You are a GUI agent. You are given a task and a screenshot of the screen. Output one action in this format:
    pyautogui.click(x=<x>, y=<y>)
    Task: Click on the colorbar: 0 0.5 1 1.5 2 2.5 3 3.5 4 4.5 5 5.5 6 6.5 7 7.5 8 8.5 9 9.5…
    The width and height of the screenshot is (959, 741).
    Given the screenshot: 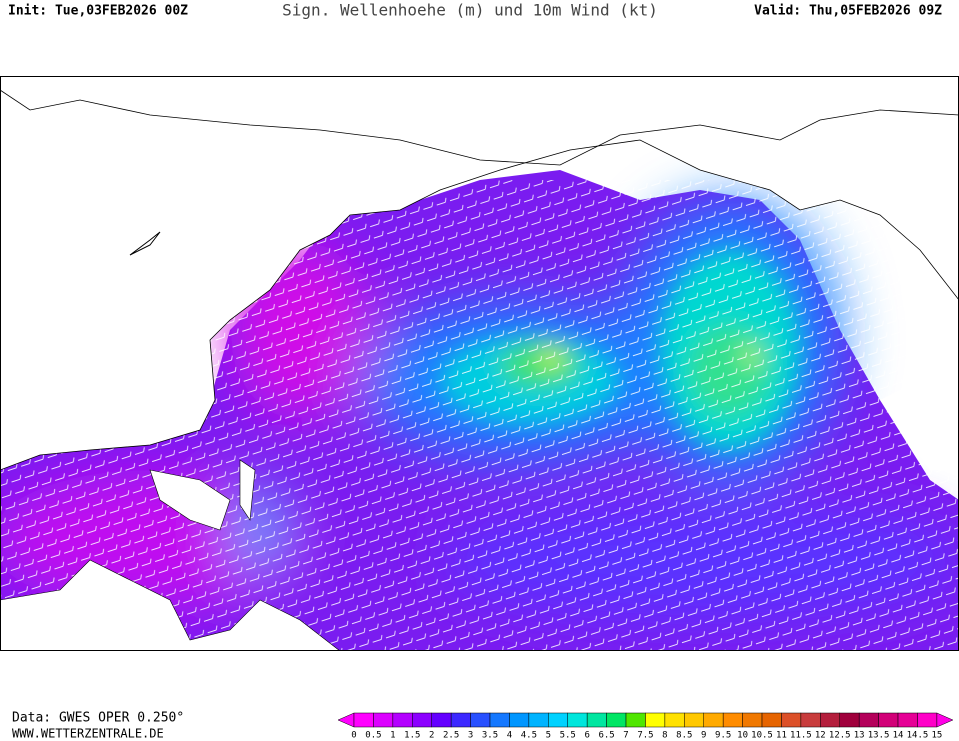 What is the action you would take?
    pyautogui.click(x=645, y=726)
    